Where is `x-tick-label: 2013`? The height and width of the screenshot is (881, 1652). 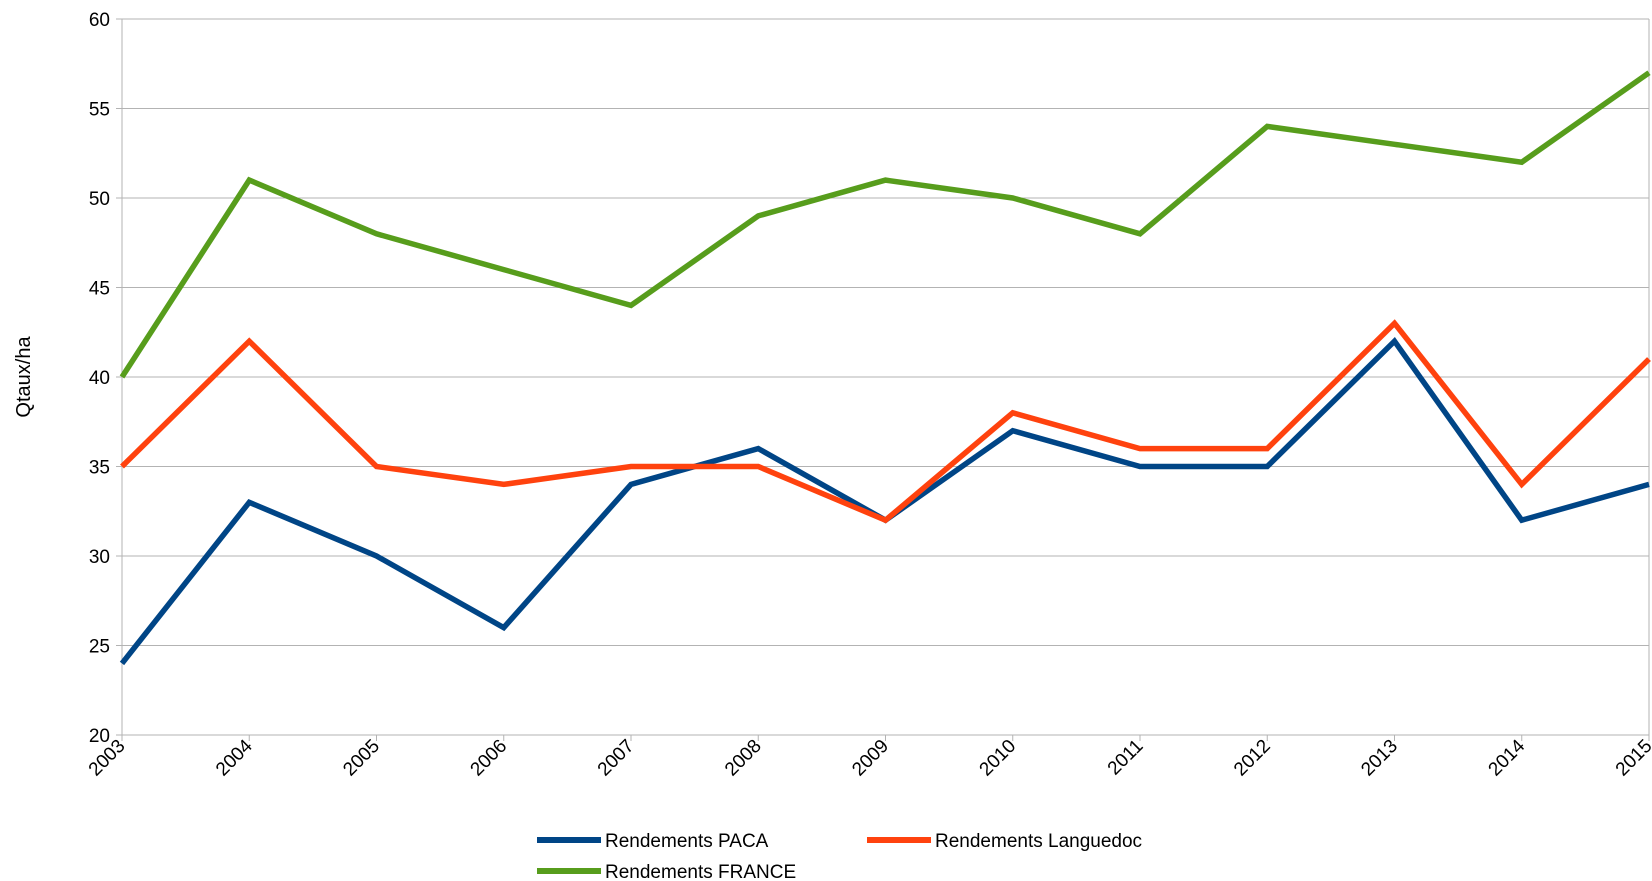
x-tick-label: 2013 is located at coordinates (1379, 758).